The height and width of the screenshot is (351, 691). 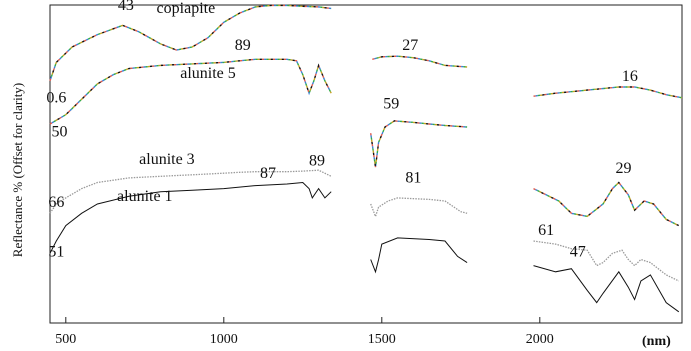 I want to click on annotation-label: 0.6, so click(x=56, y=97).